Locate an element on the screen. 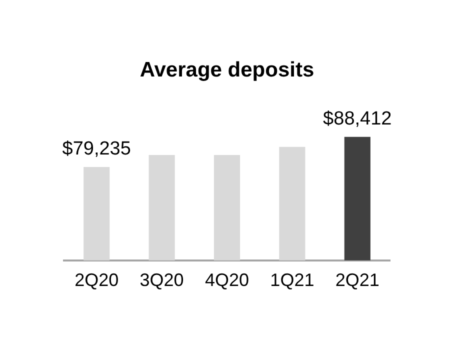 This screenshot has height=360, width=452. x-tick-label: 2Q20 is located at coordinates (96, 280).